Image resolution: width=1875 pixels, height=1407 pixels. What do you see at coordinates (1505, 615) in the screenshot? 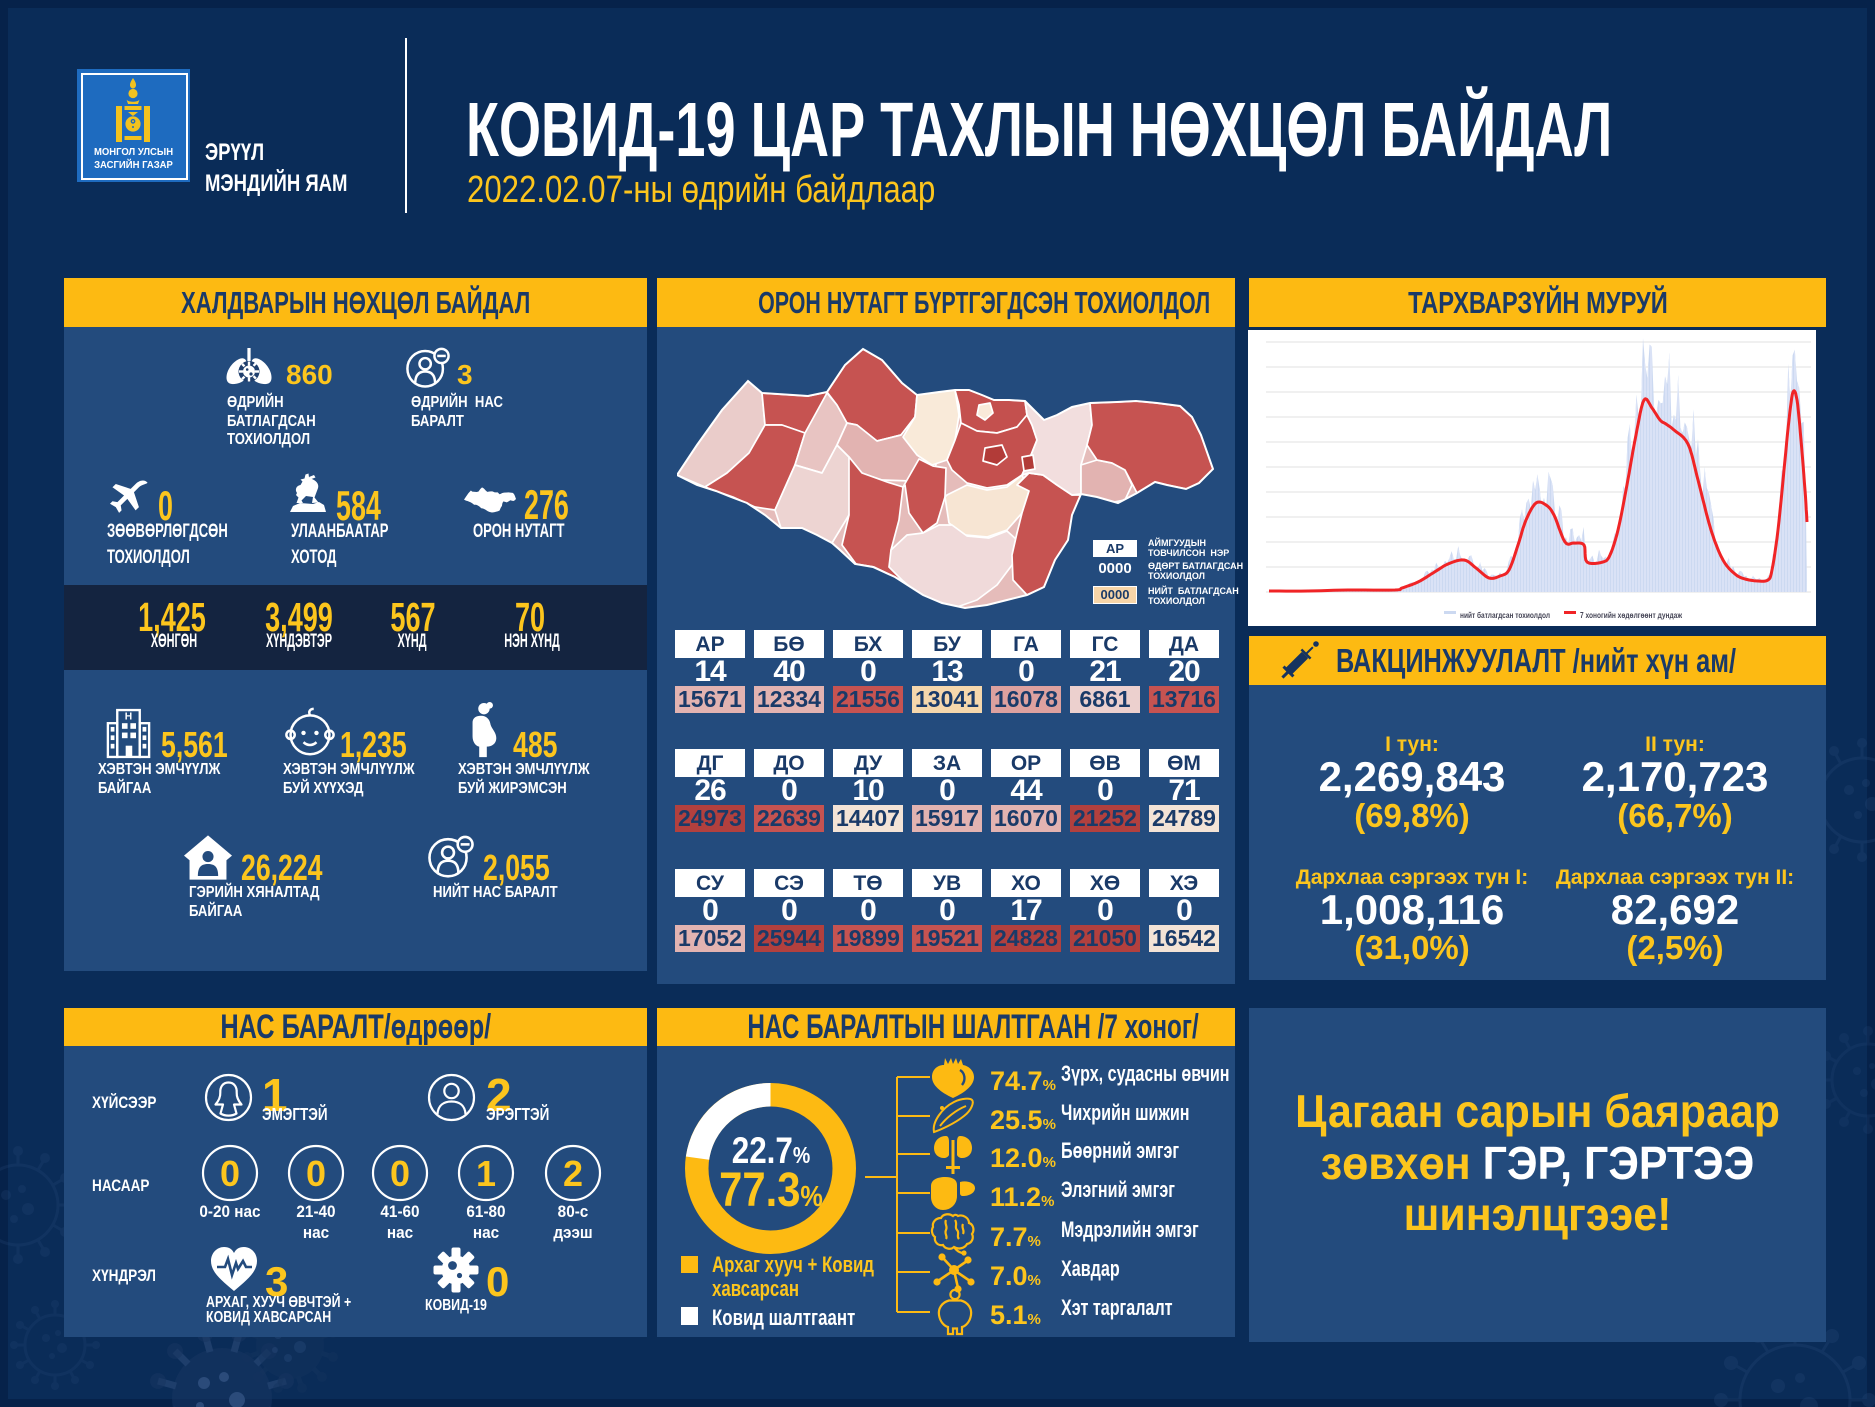
I see `svg-text: нийт батлагдсан тохиолдол` at bounding box center [1505, 615].